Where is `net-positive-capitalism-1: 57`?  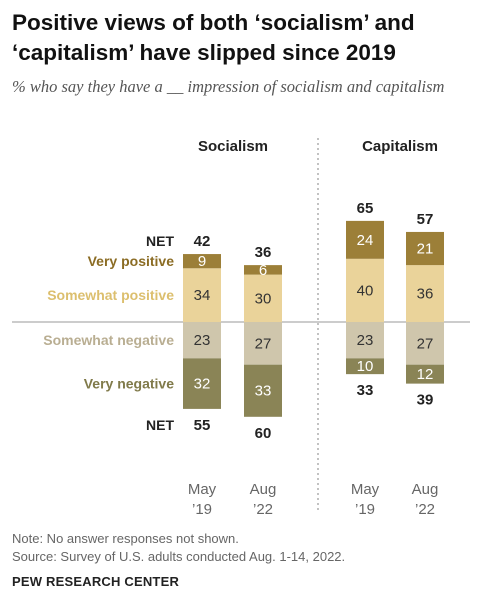 net-positive-capitalism-1: 57 is located at coordinates (425, 219).